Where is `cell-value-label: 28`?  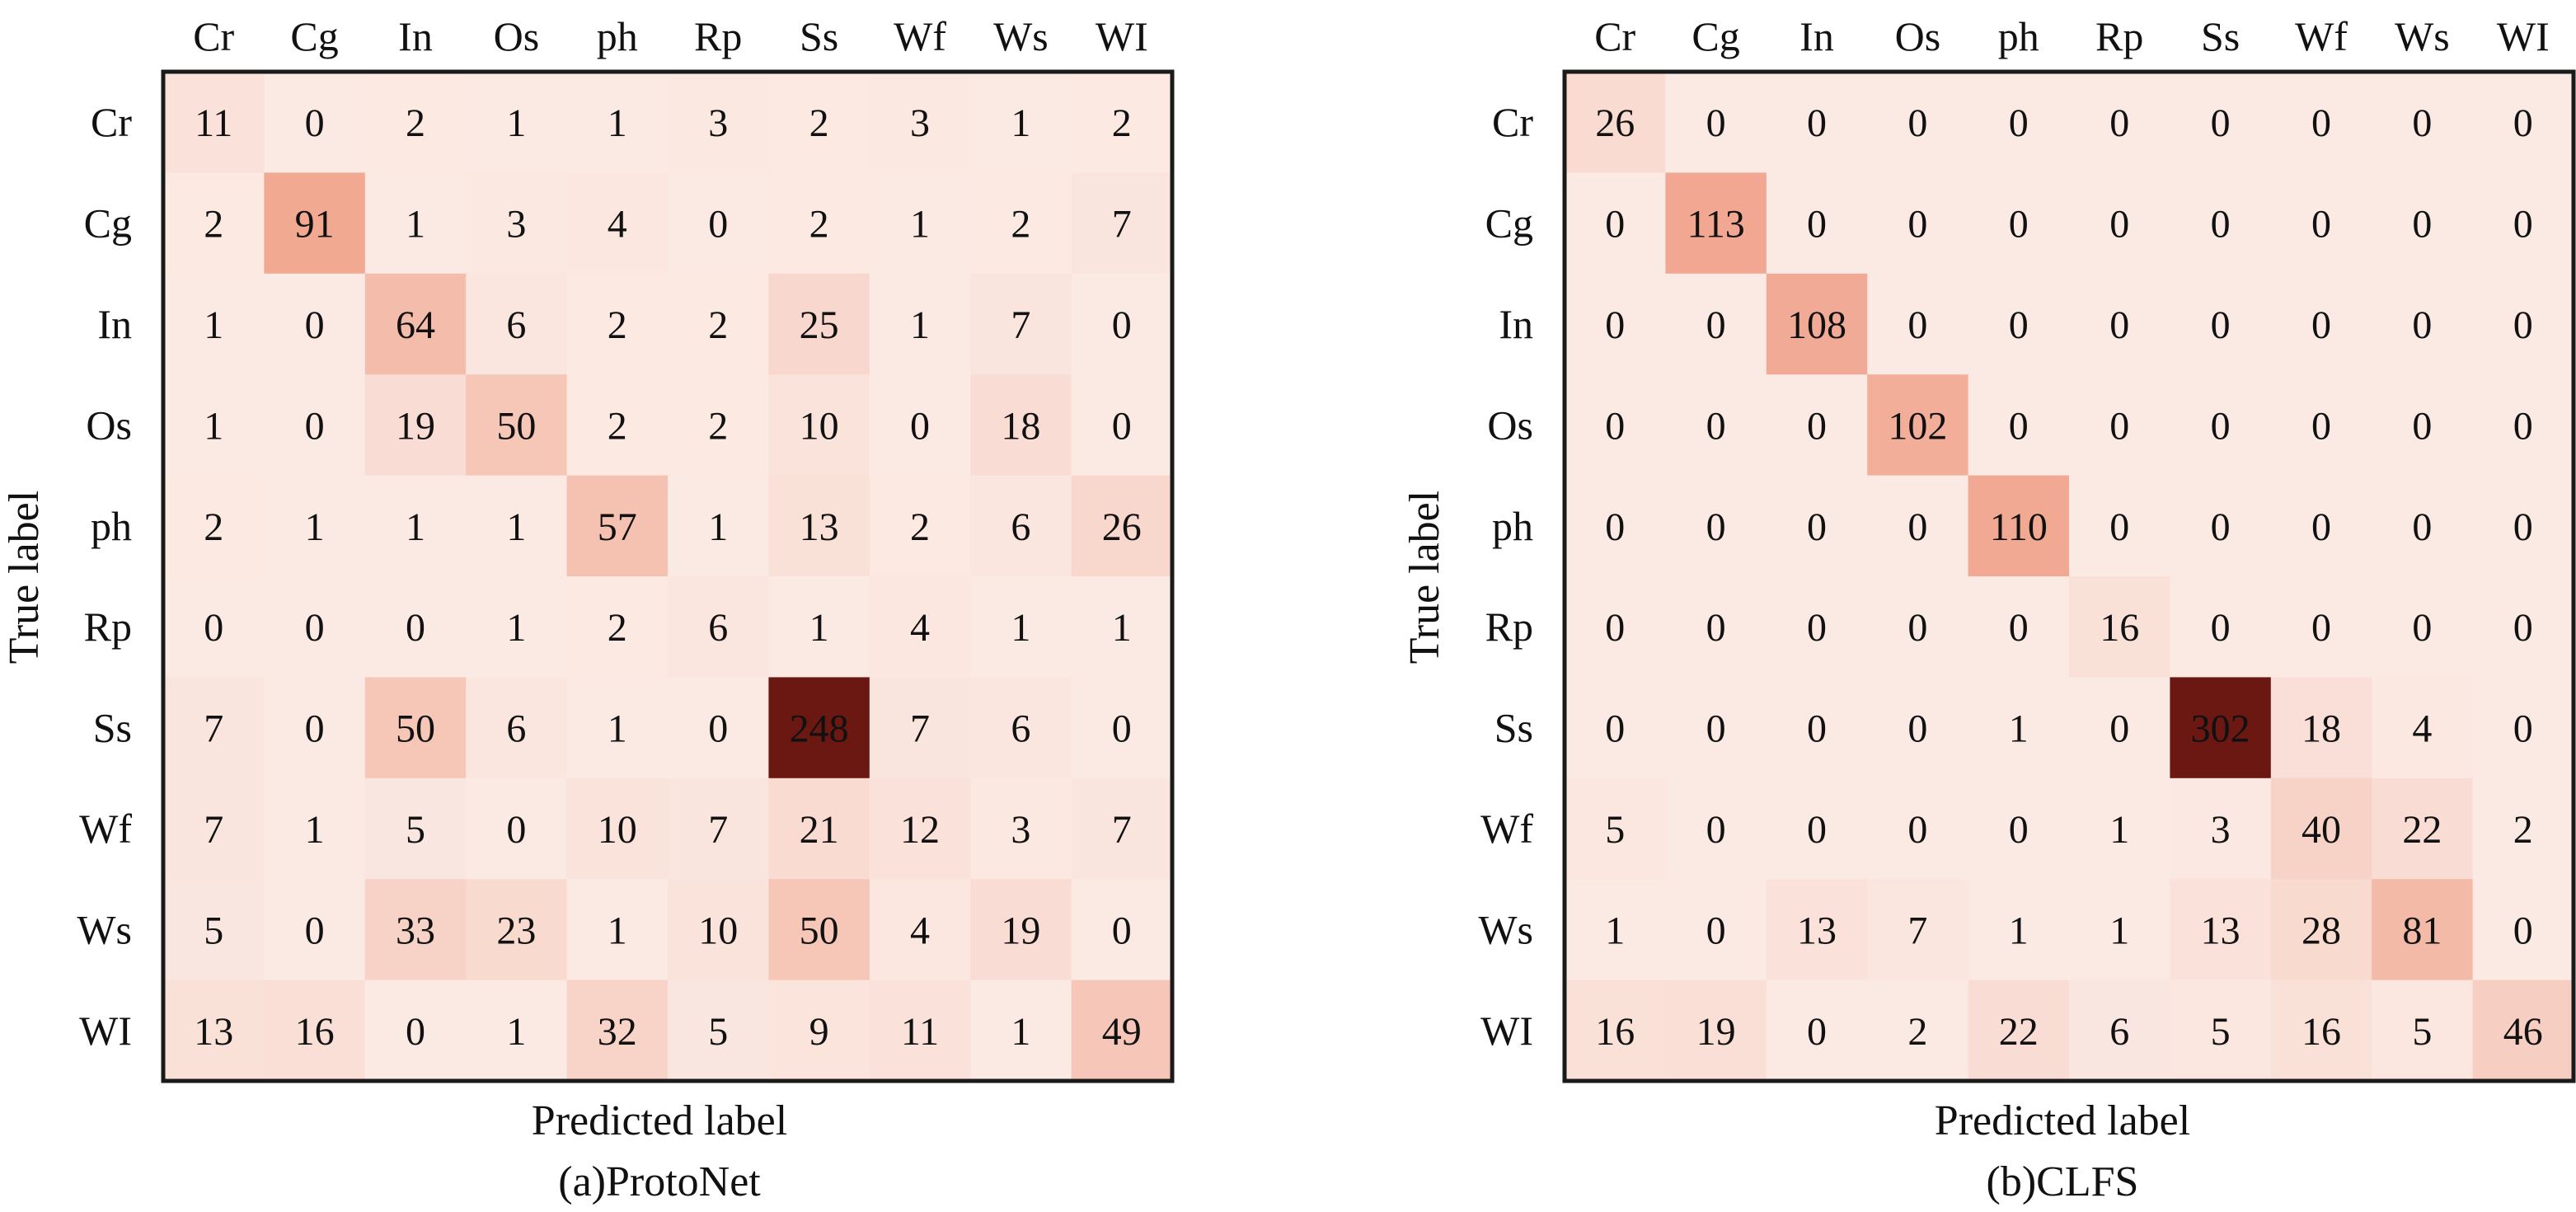 cell-value-label: 28 is located at coordinates (2322, 930).